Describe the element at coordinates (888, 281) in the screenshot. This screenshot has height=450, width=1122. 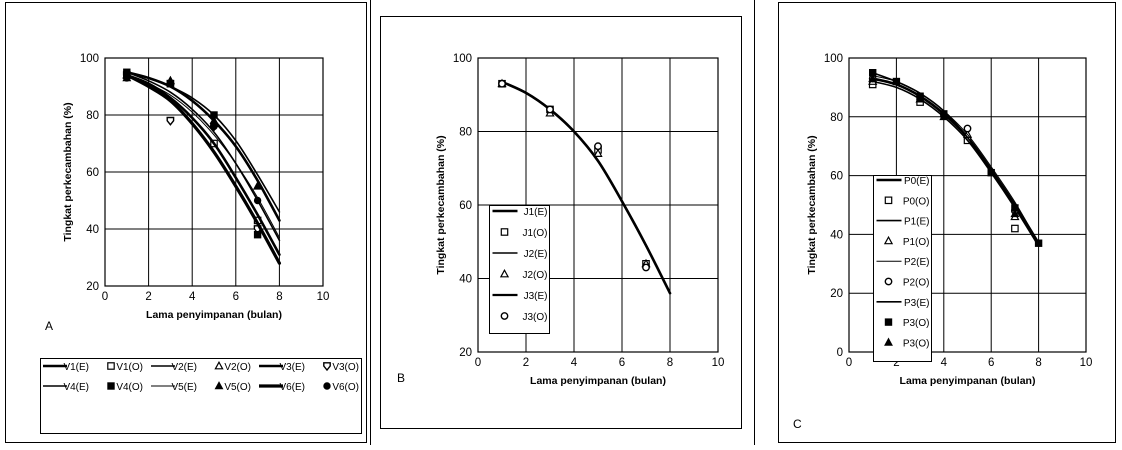
I see `legend-entry-p2-o-swatch` at that location.